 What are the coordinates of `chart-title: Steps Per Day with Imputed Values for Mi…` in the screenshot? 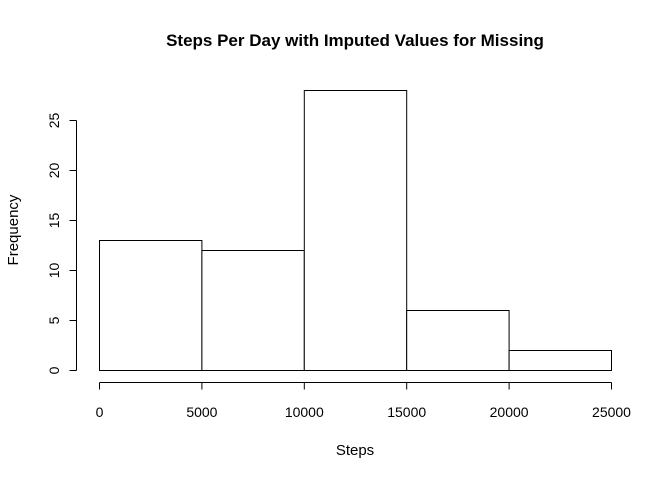 It's located at (355, 40).